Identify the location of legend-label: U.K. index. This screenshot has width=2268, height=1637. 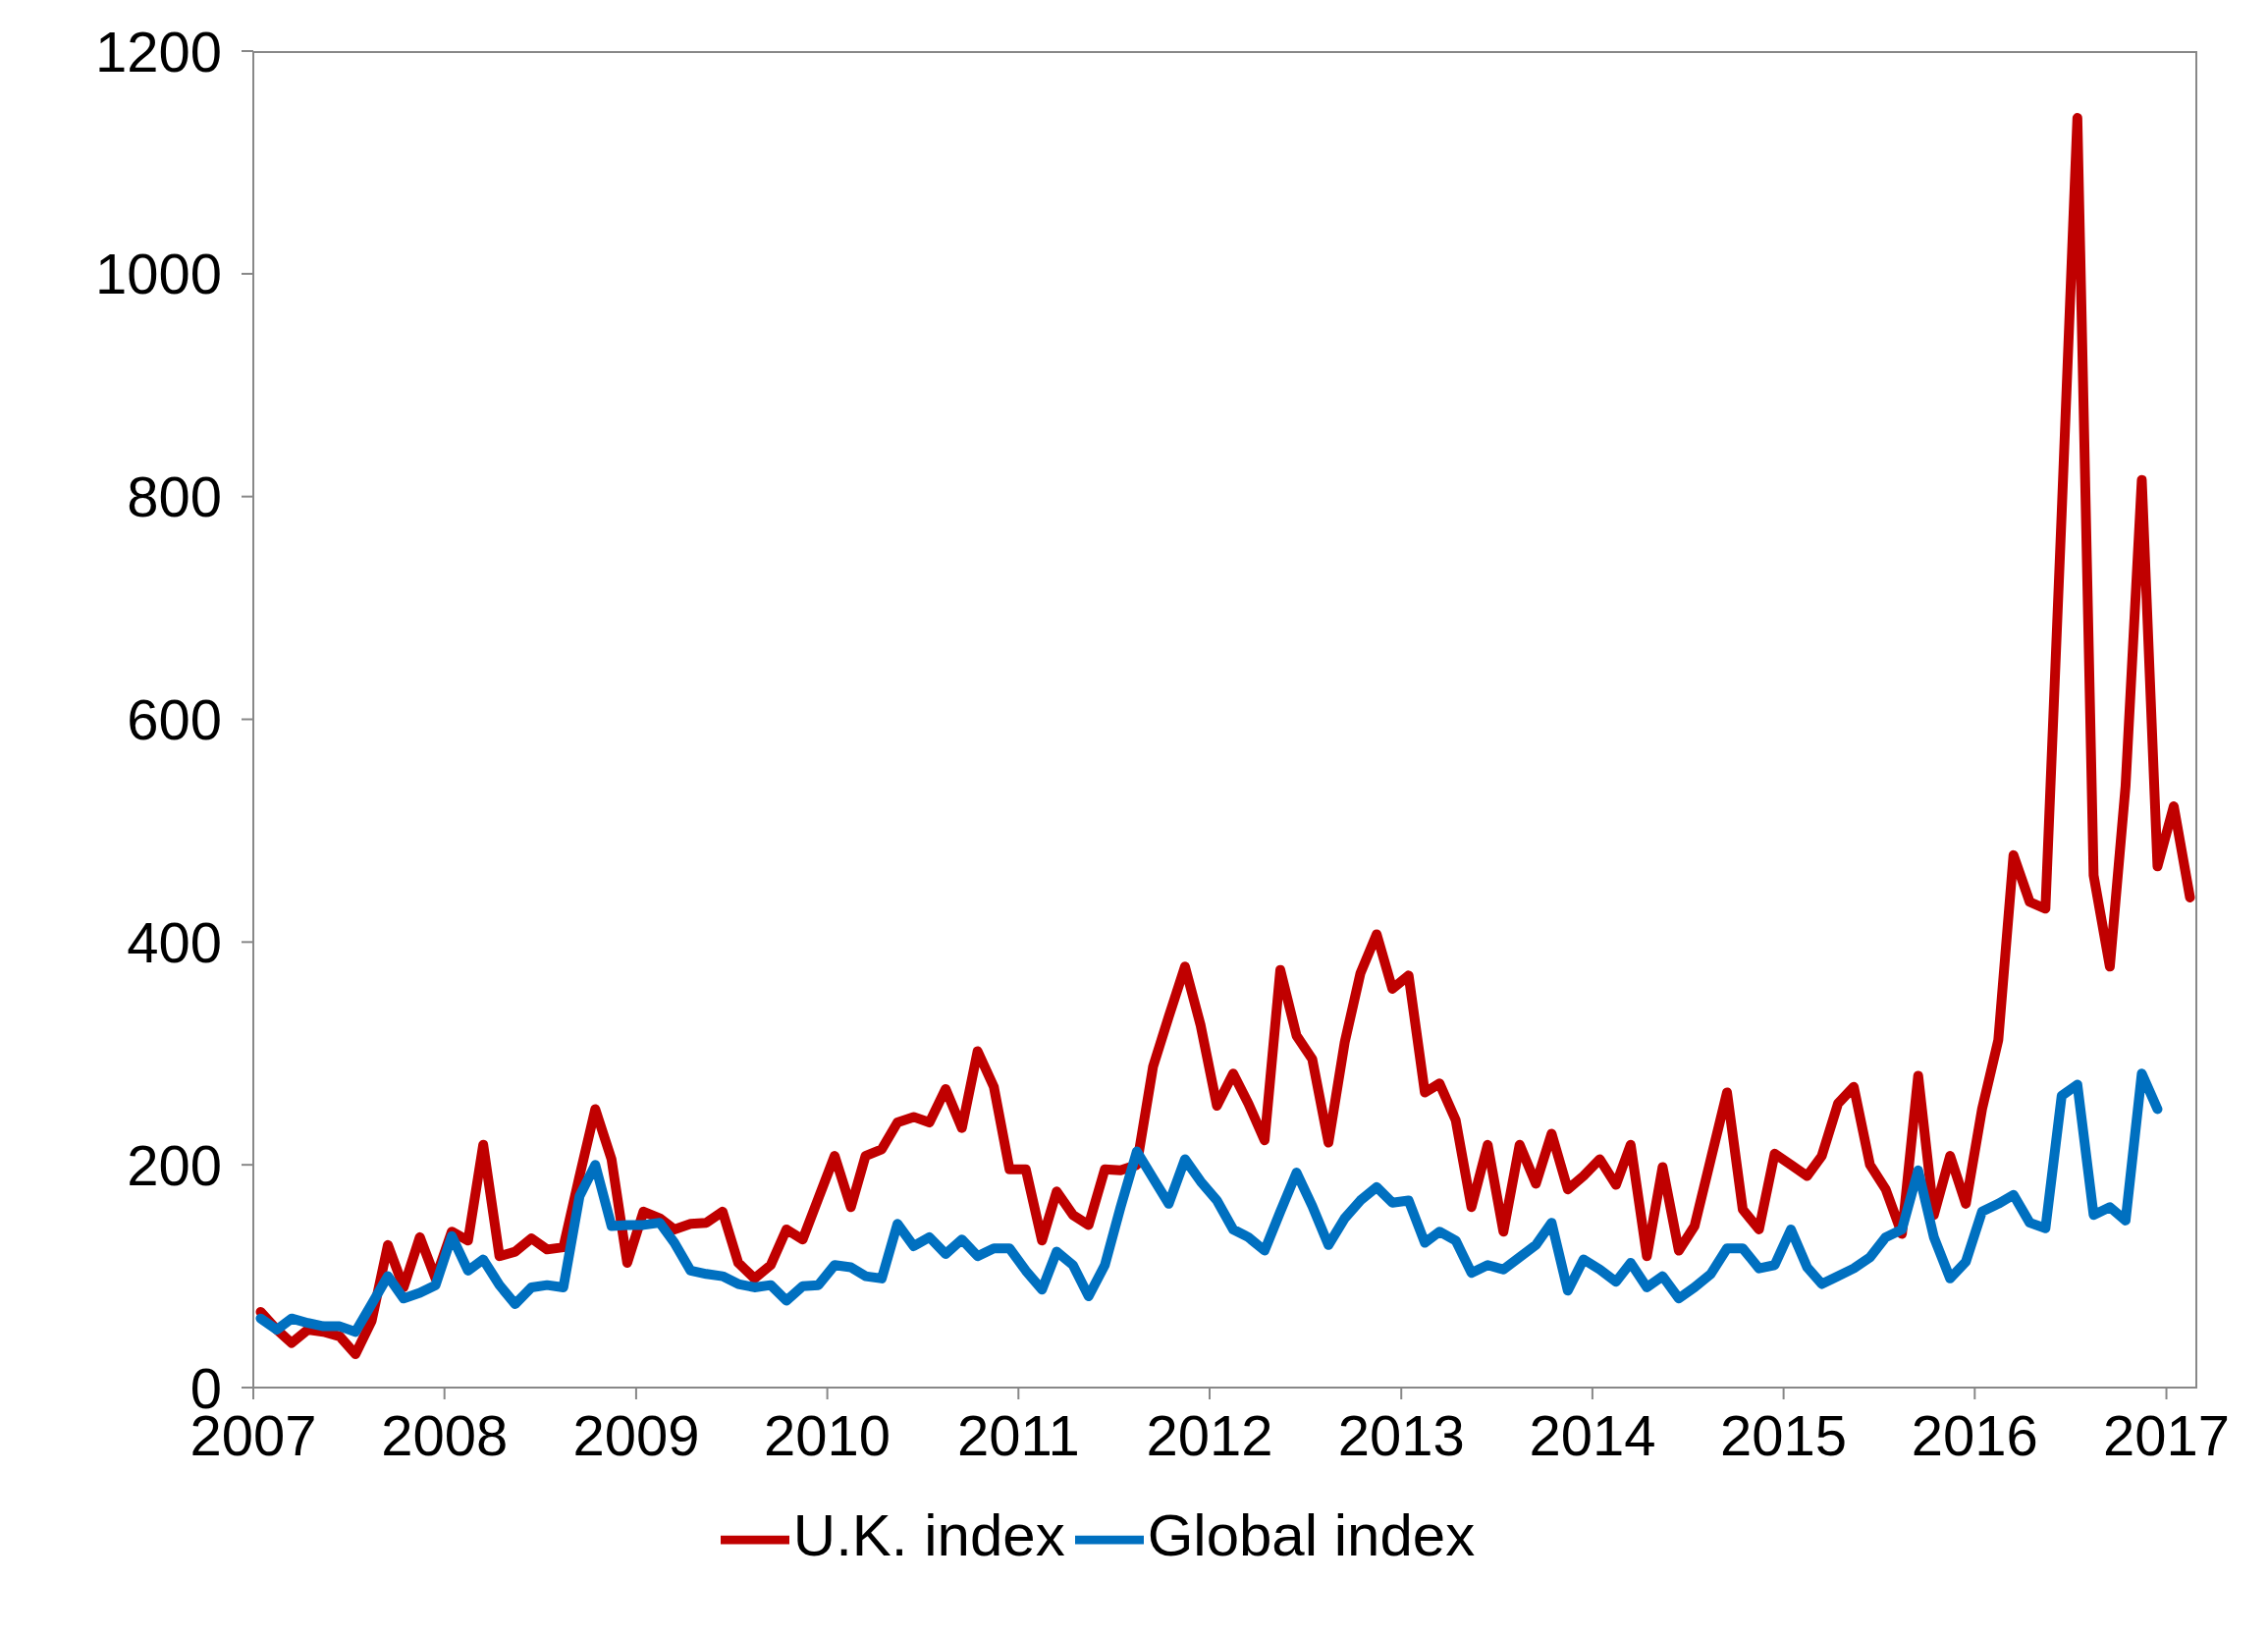
(929, 1535).